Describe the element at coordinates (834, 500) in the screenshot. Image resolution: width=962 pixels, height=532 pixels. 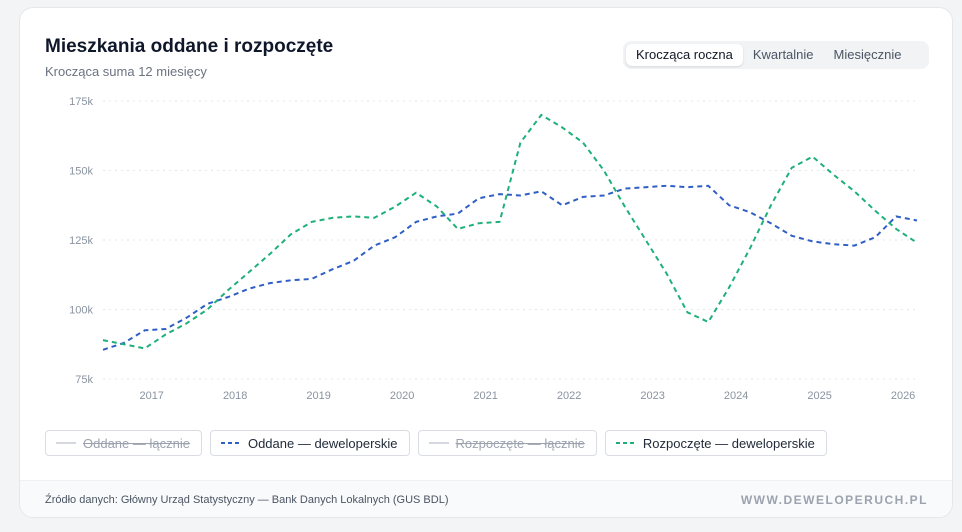
I see `brand-link: WWW.DEWELOPERUCH.PL` at that location.